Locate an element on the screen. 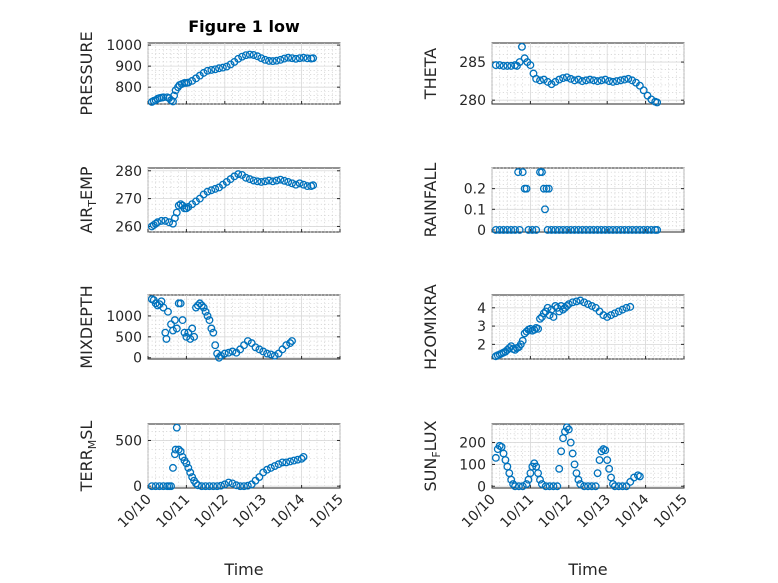 Image resolution: width=778 pixels, height=583 pixels. y-axis-label: PRESSURE is located at coordinates (86, 73).